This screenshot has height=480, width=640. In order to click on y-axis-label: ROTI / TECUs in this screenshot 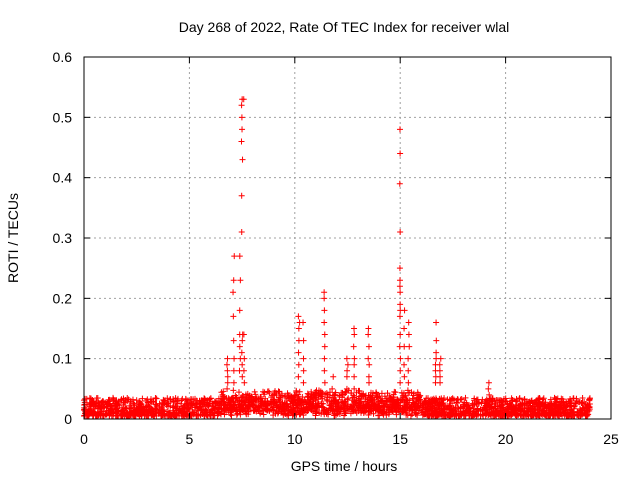, I will do `click(13, 238)`.